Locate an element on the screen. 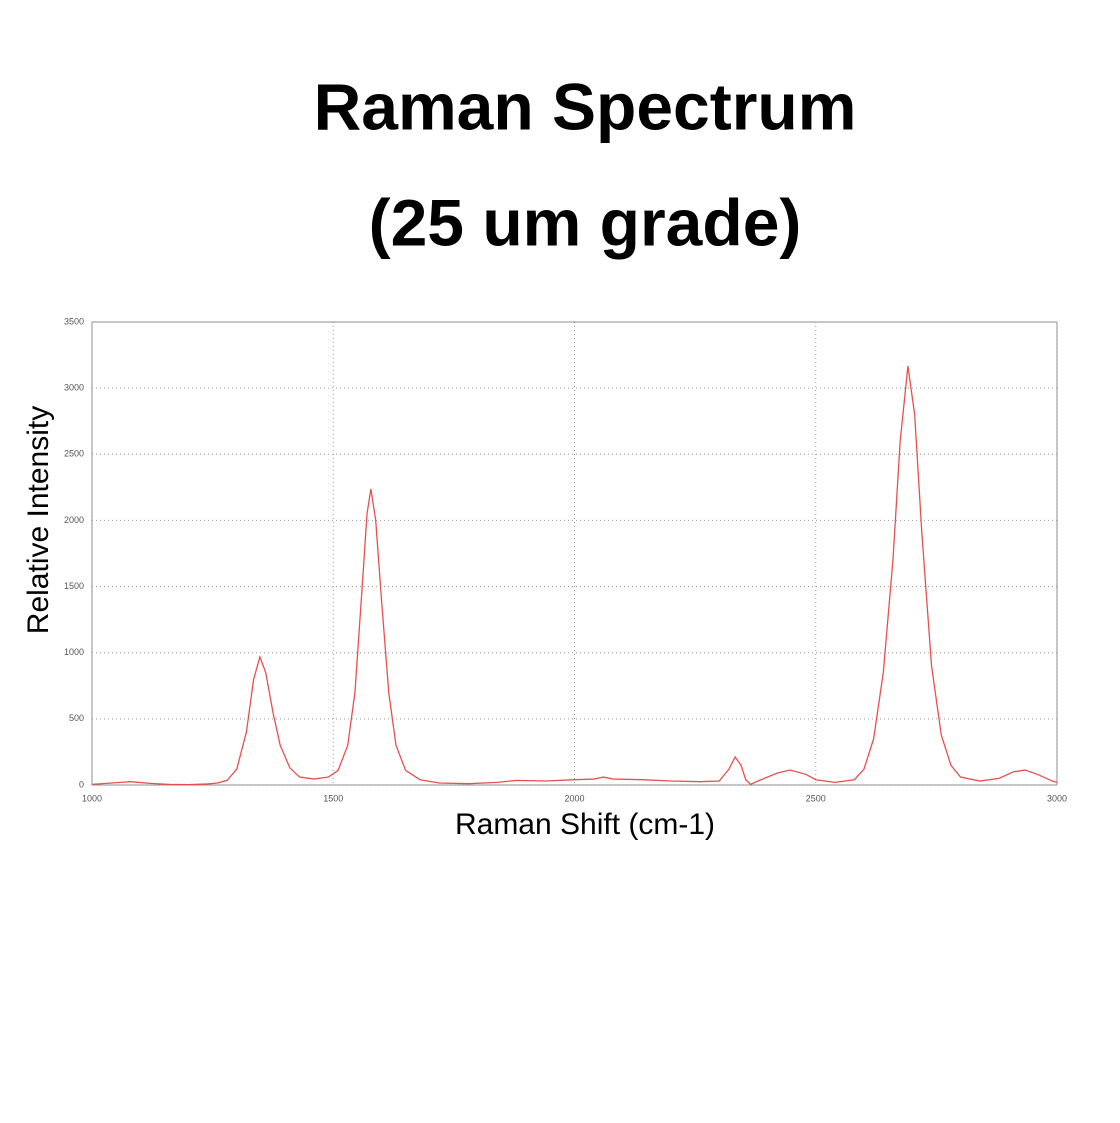 The image size is (1120, 1123). y-tick-label: 2500 is located at coordinates (74, 454).